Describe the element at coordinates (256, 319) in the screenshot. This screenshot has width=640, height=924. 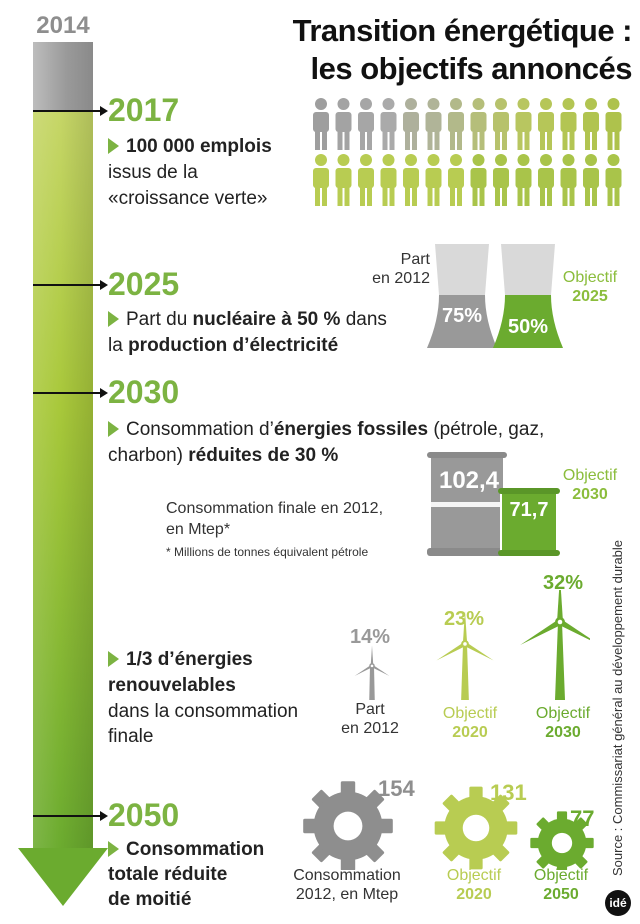
I see `nuclear-line-1: Part du nucléaire à 50 % dans` at that location.